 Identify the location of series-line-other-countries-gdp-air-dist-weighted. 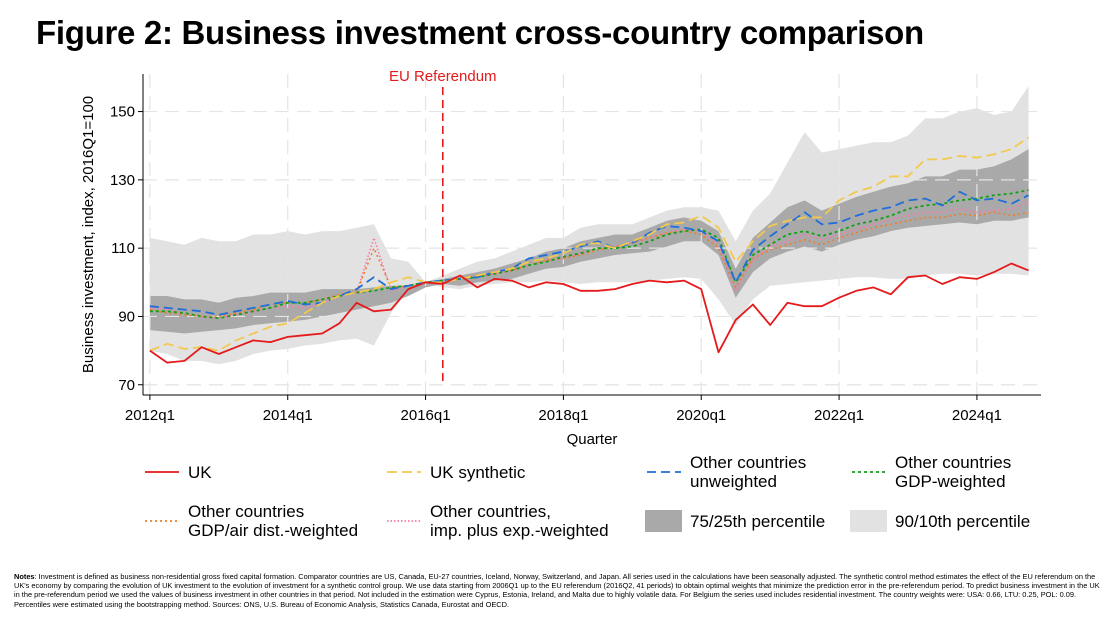
(589, 264).